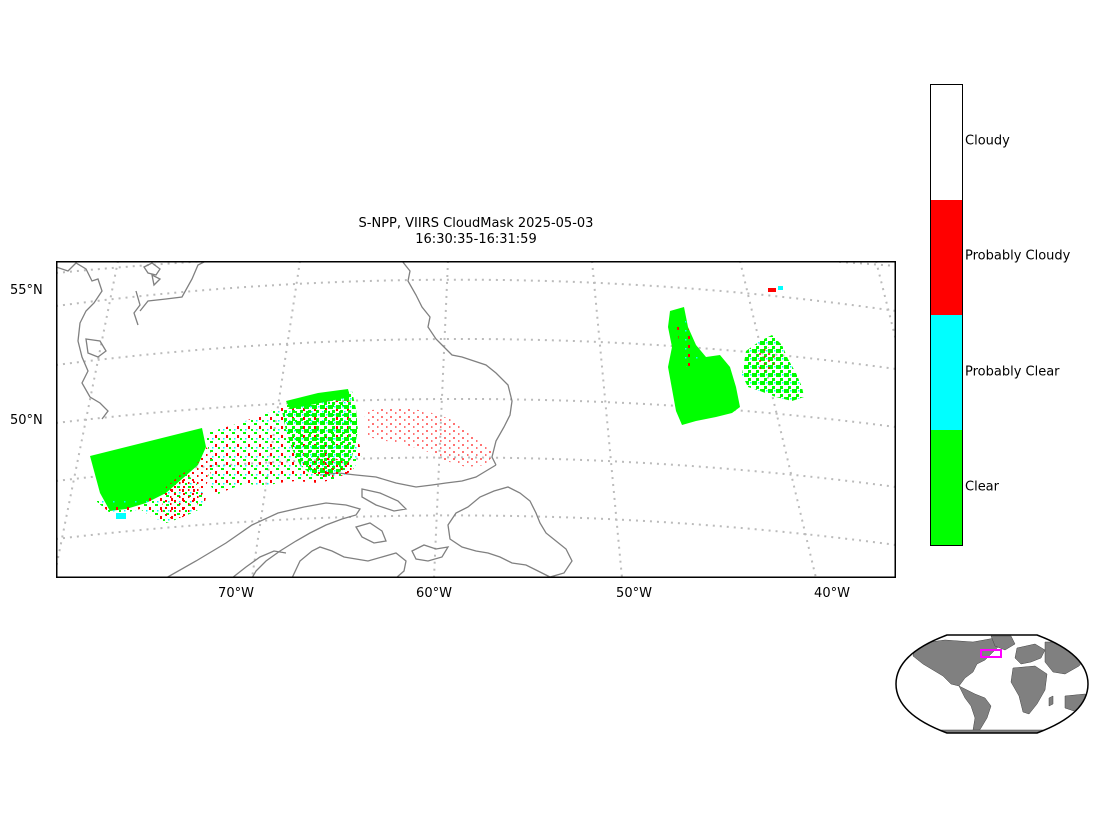 The height and width of the screenshot is (840, 1120). I want to click on map-title-line1: S-NPP, VIIRS CloudMask 2025-05-03, so click(476, 223).